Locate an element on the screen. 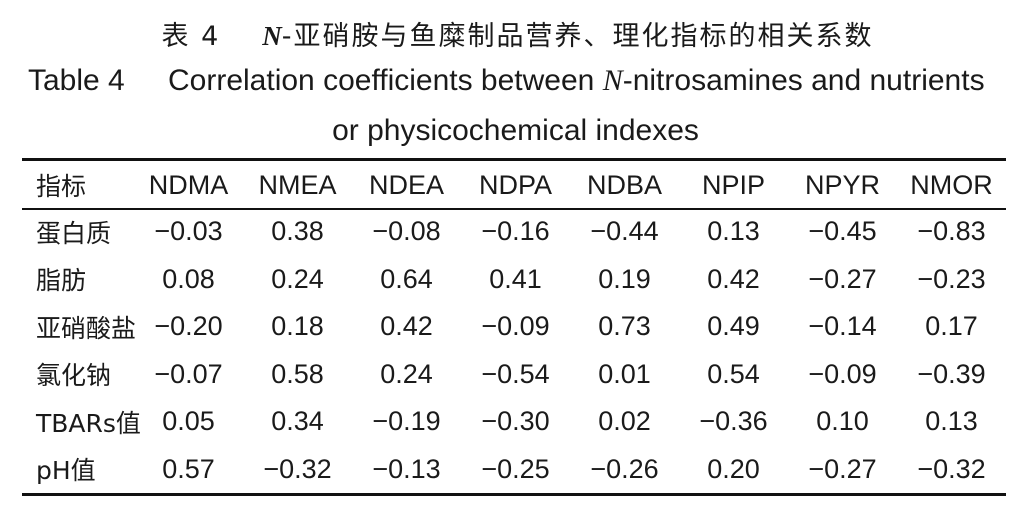 The height and width of the screenshot is (524, 1031). row-label: pH值 is located at coordinates (66, 471).